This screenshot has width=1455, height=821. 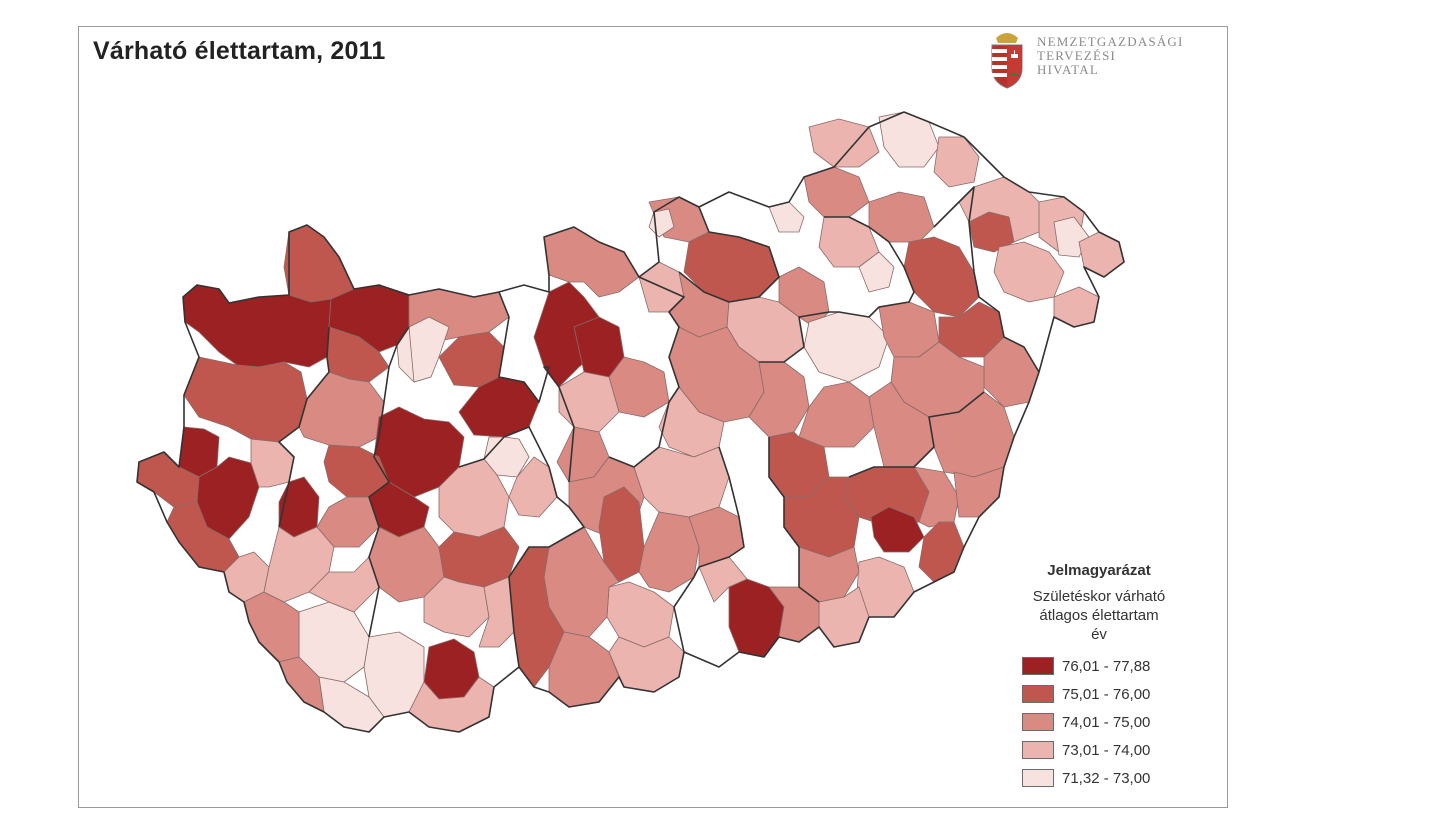 I want to click on legend-item: 74,01 - 75,00, so click(x=1099, y=722).